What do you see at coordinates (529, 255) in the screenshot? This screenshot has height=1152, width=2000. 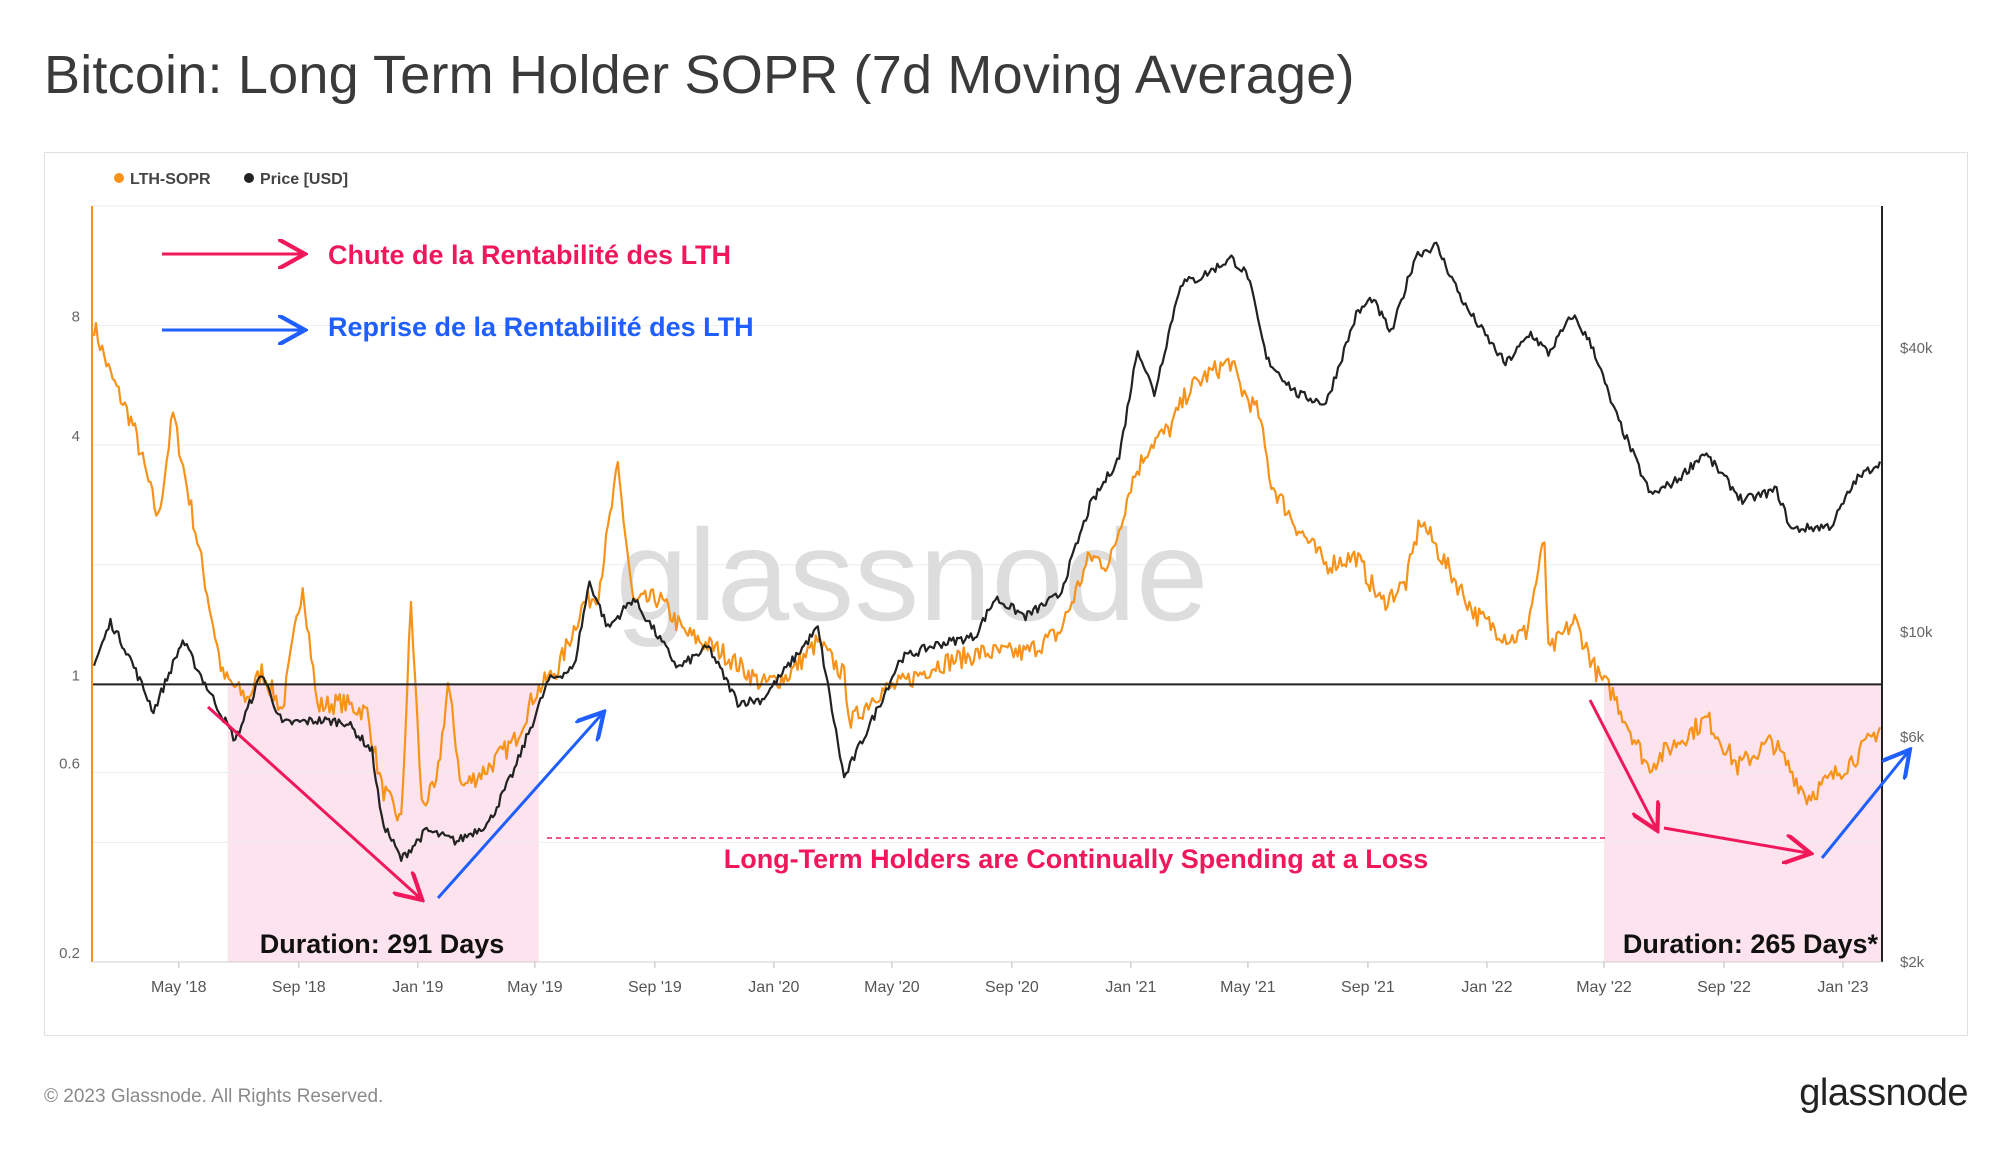 I see `legend-red-text: Chute de la Rentabilité des LTH` at bounding box center [529, 255].